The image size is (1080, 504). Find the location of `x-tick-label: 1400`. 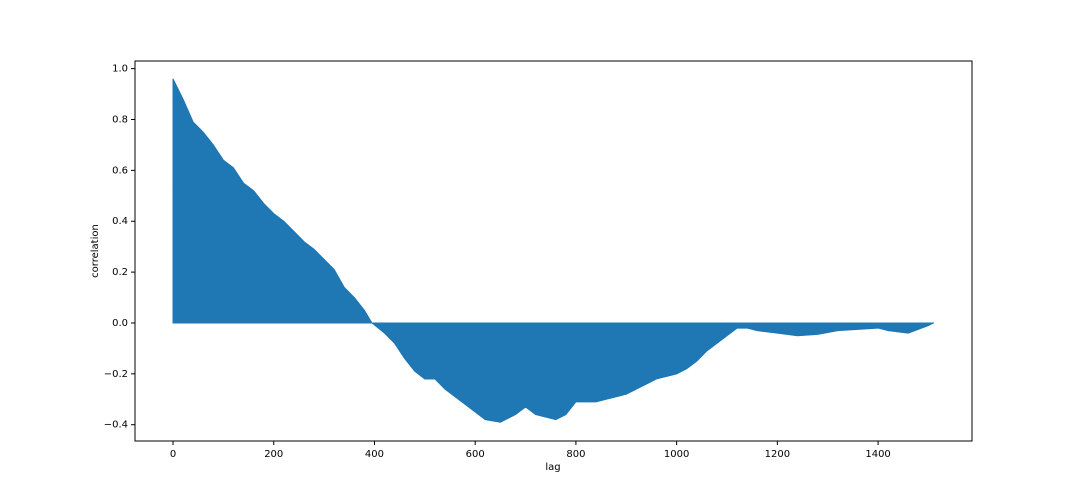

x-tick-label: 1400 is located at coordinates (877, 454).